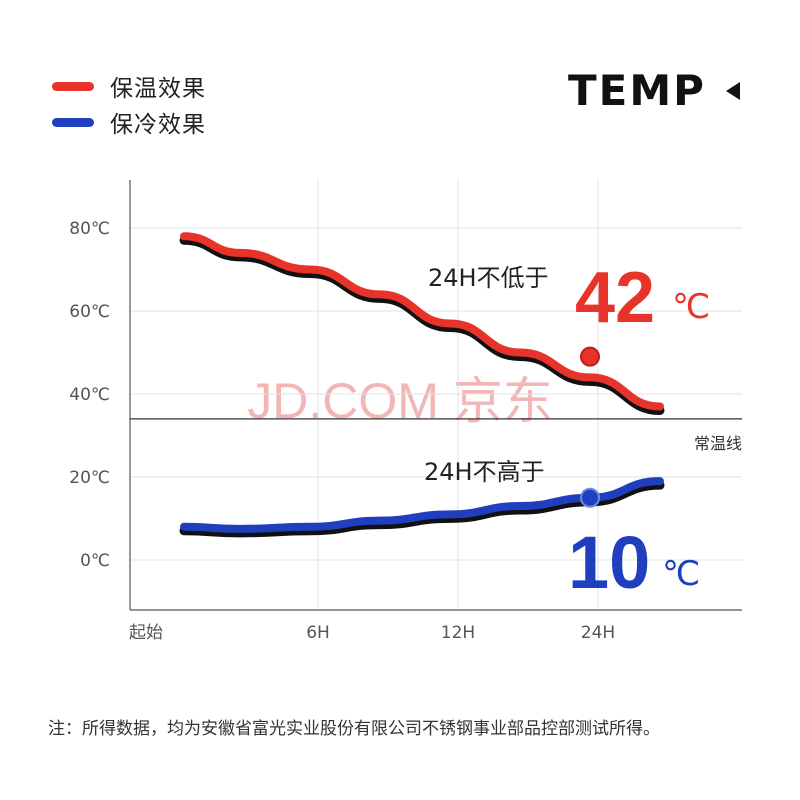 Image resolution: width=800 pixels, height=800 pixels. Describe the element at coordinates (95, 561) in the screenshot. I see `y-tick-label: 0℃` at that location.